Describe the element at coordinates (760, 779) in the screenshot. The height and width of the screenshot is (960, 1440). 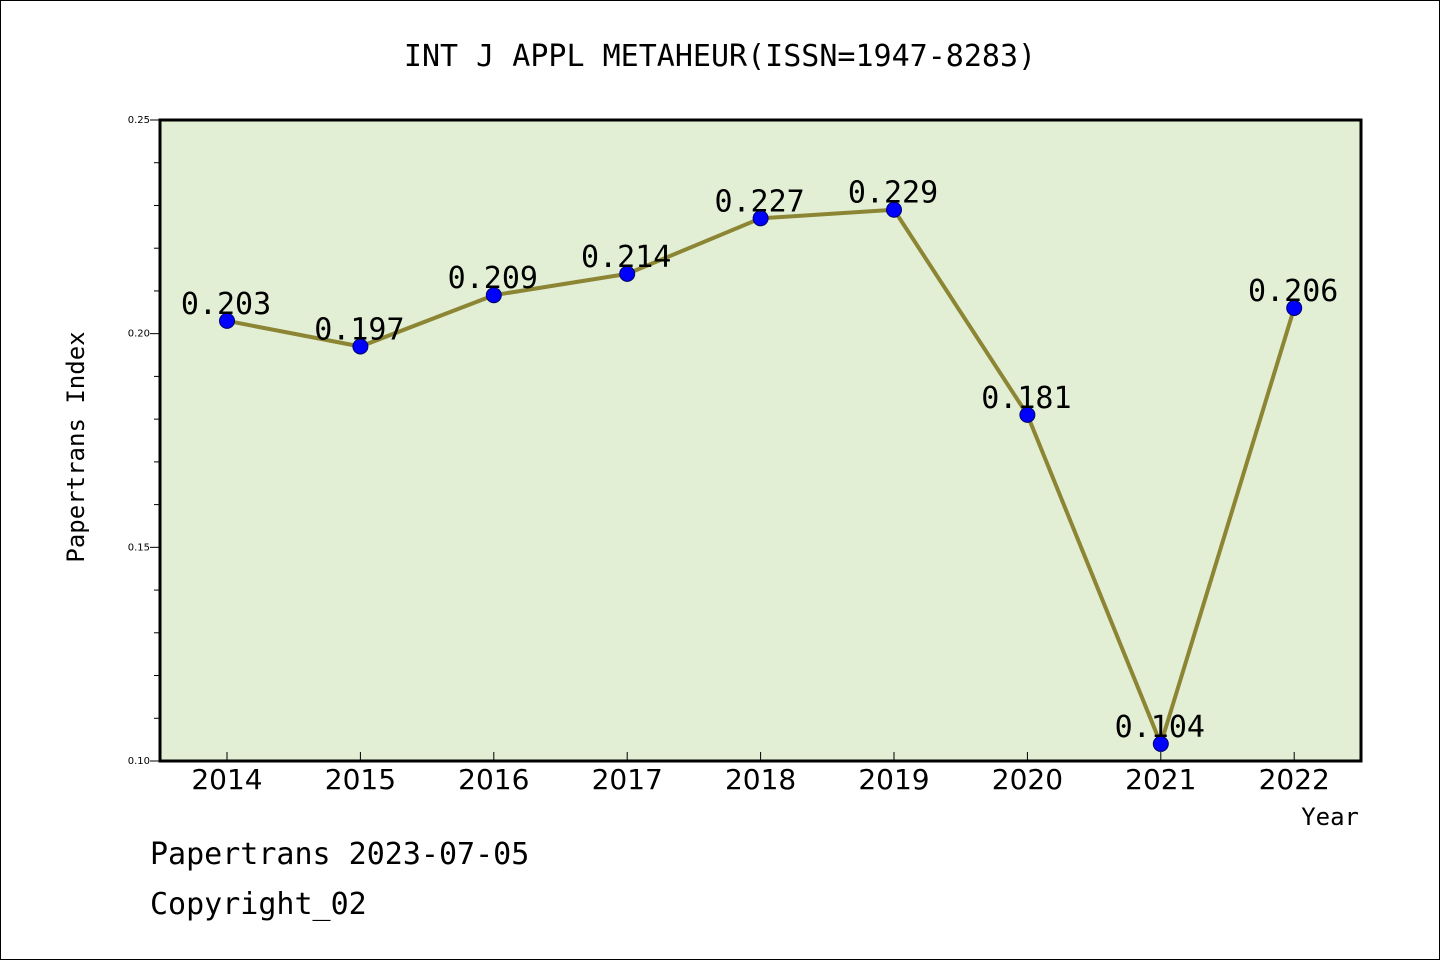
I see `x-tick-label: 2018` at that location.